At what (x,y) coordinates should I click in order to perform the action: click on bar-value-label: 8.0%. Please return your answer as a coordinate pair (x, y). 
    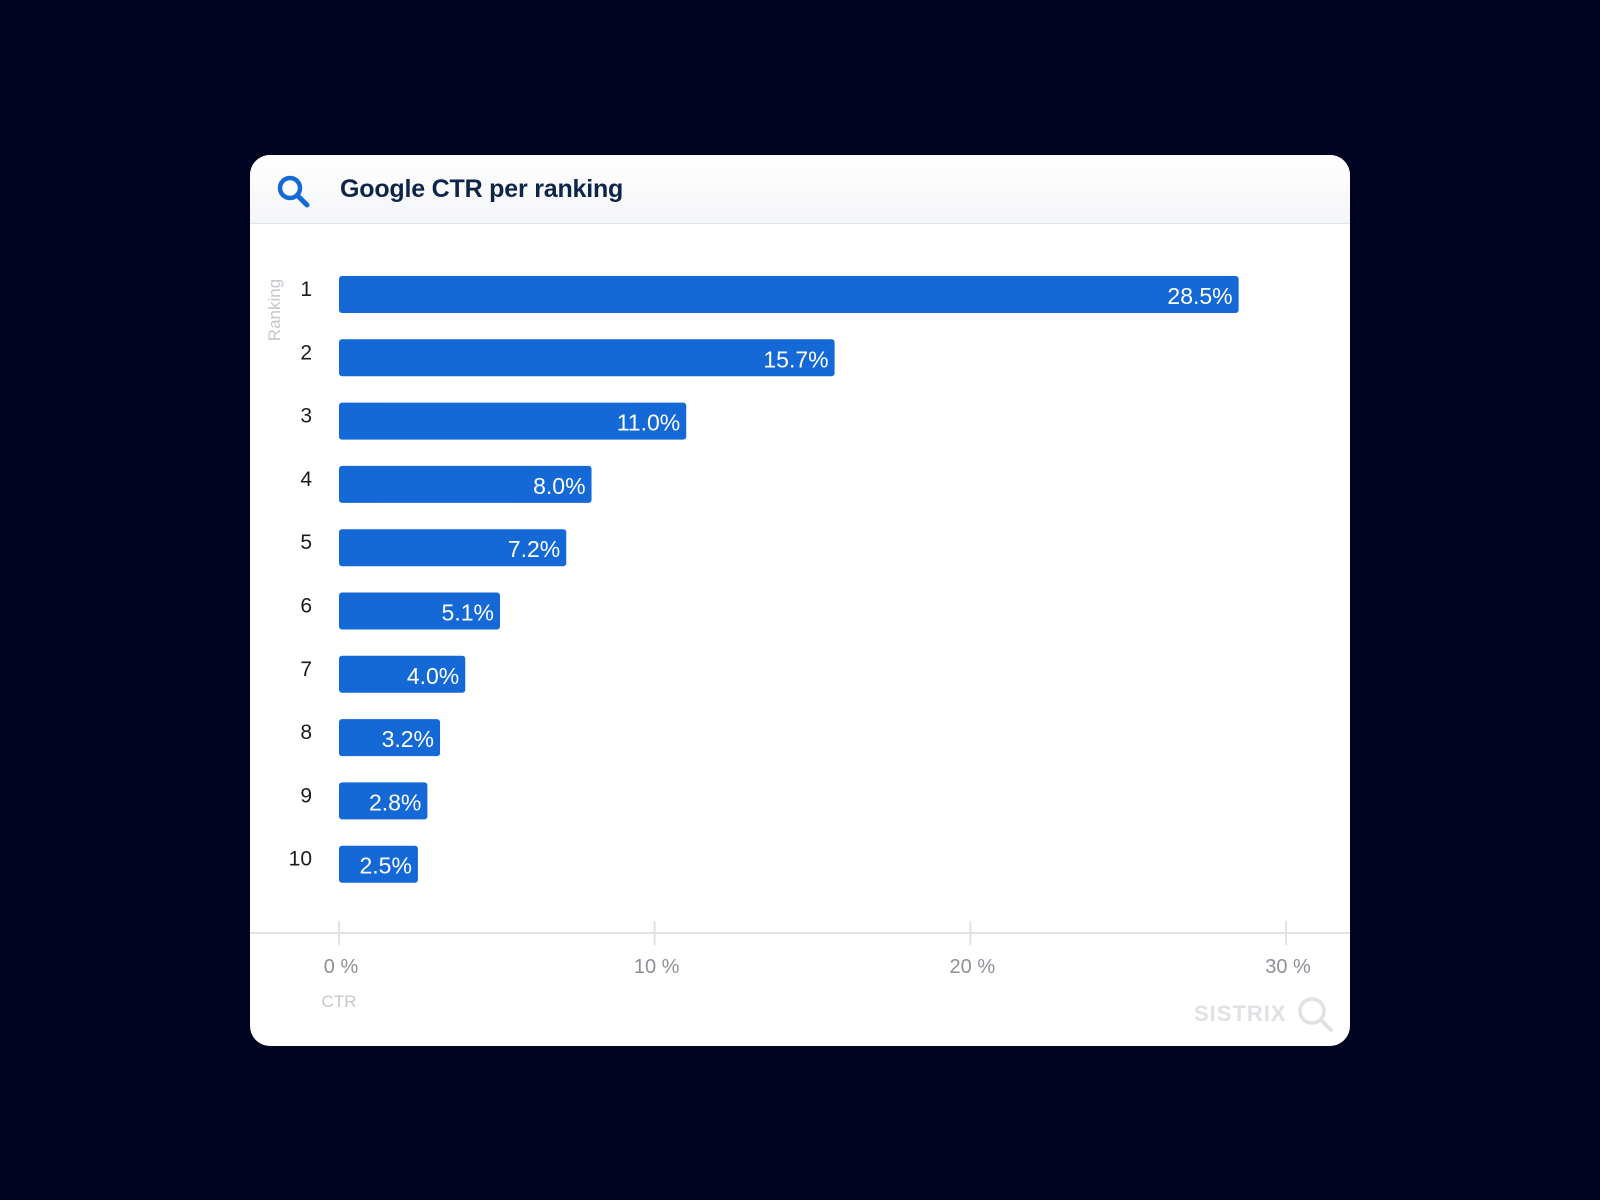
    Looking at the image, I should click on (559, 486).